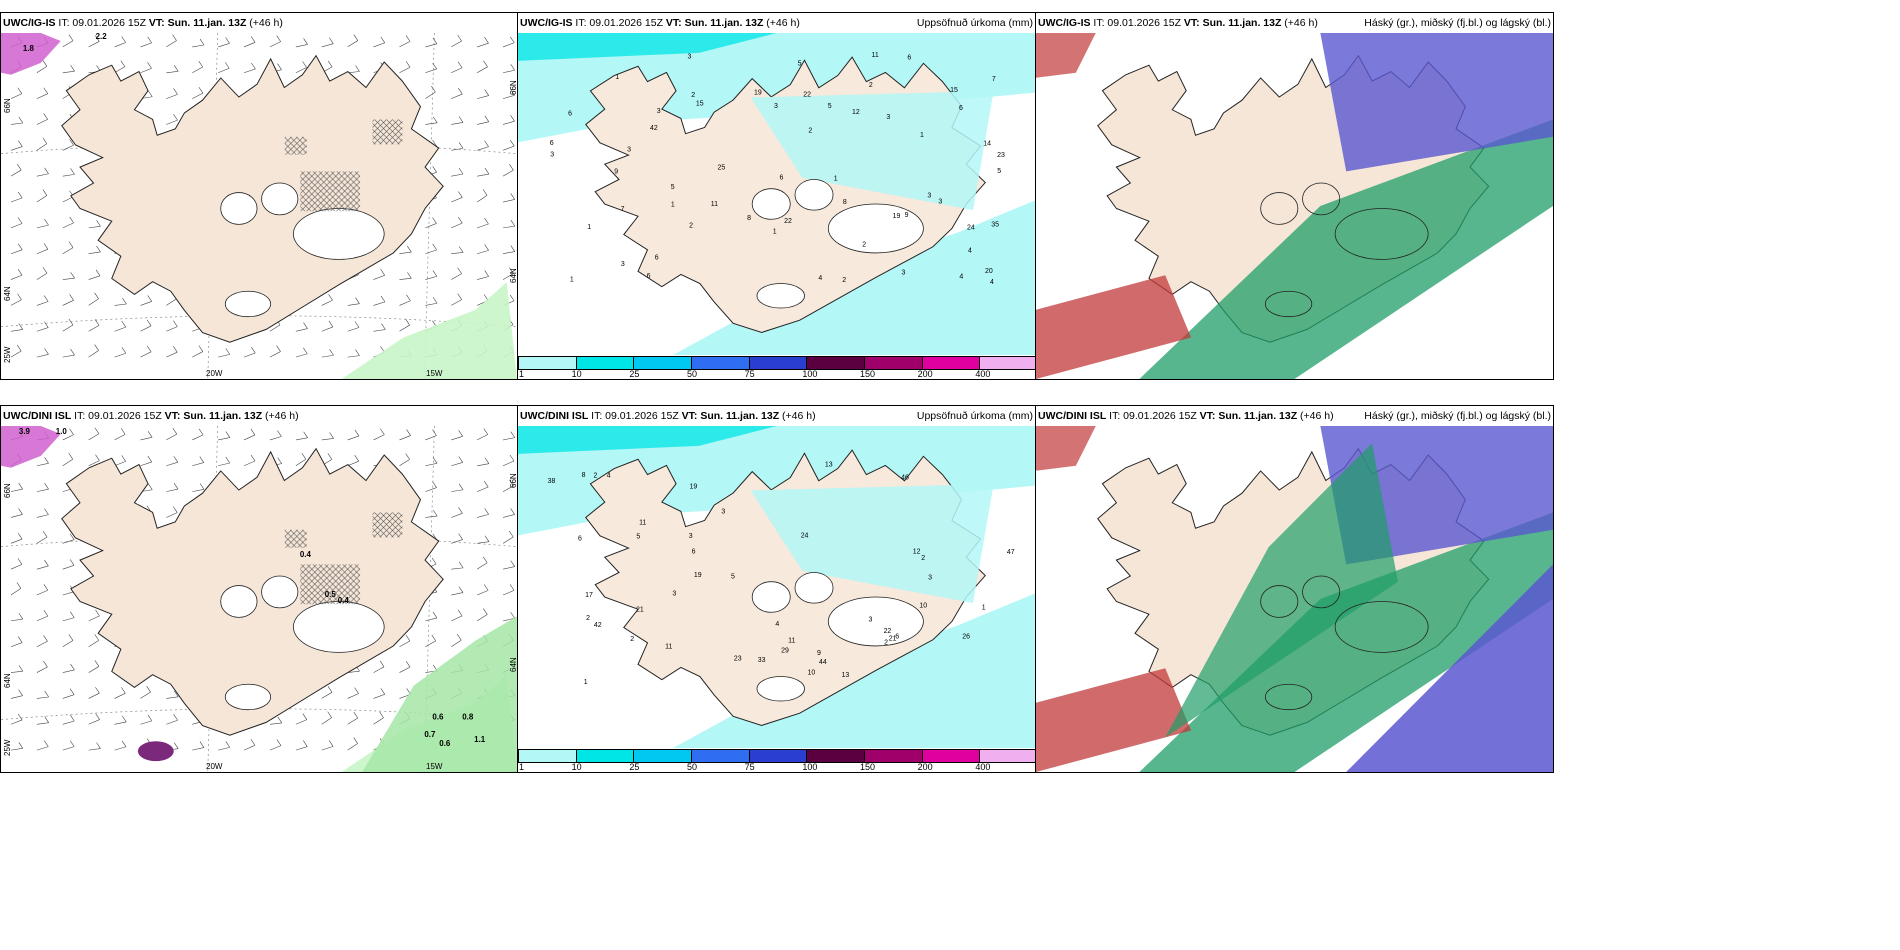  I want to click on precip-value-label: 23, so click(738, 659).